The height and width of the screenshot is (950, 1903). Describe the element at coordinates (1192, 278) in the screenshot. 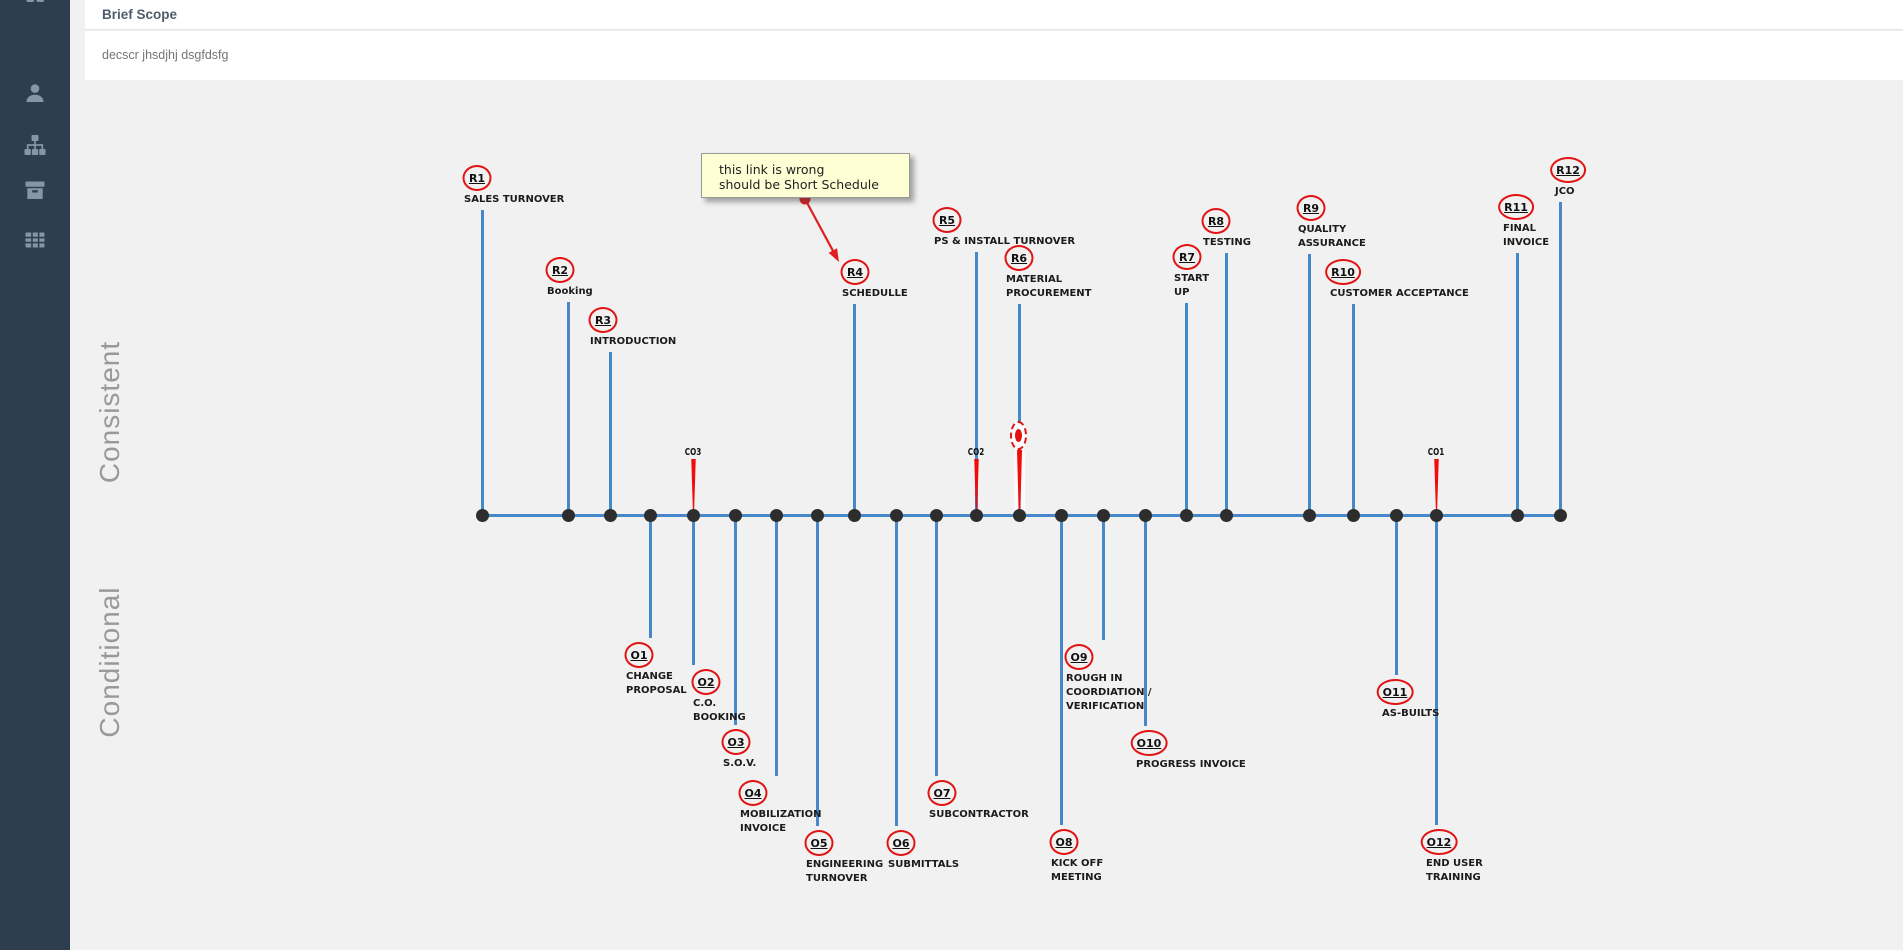

I see `milestone-label-line: START` at that location.